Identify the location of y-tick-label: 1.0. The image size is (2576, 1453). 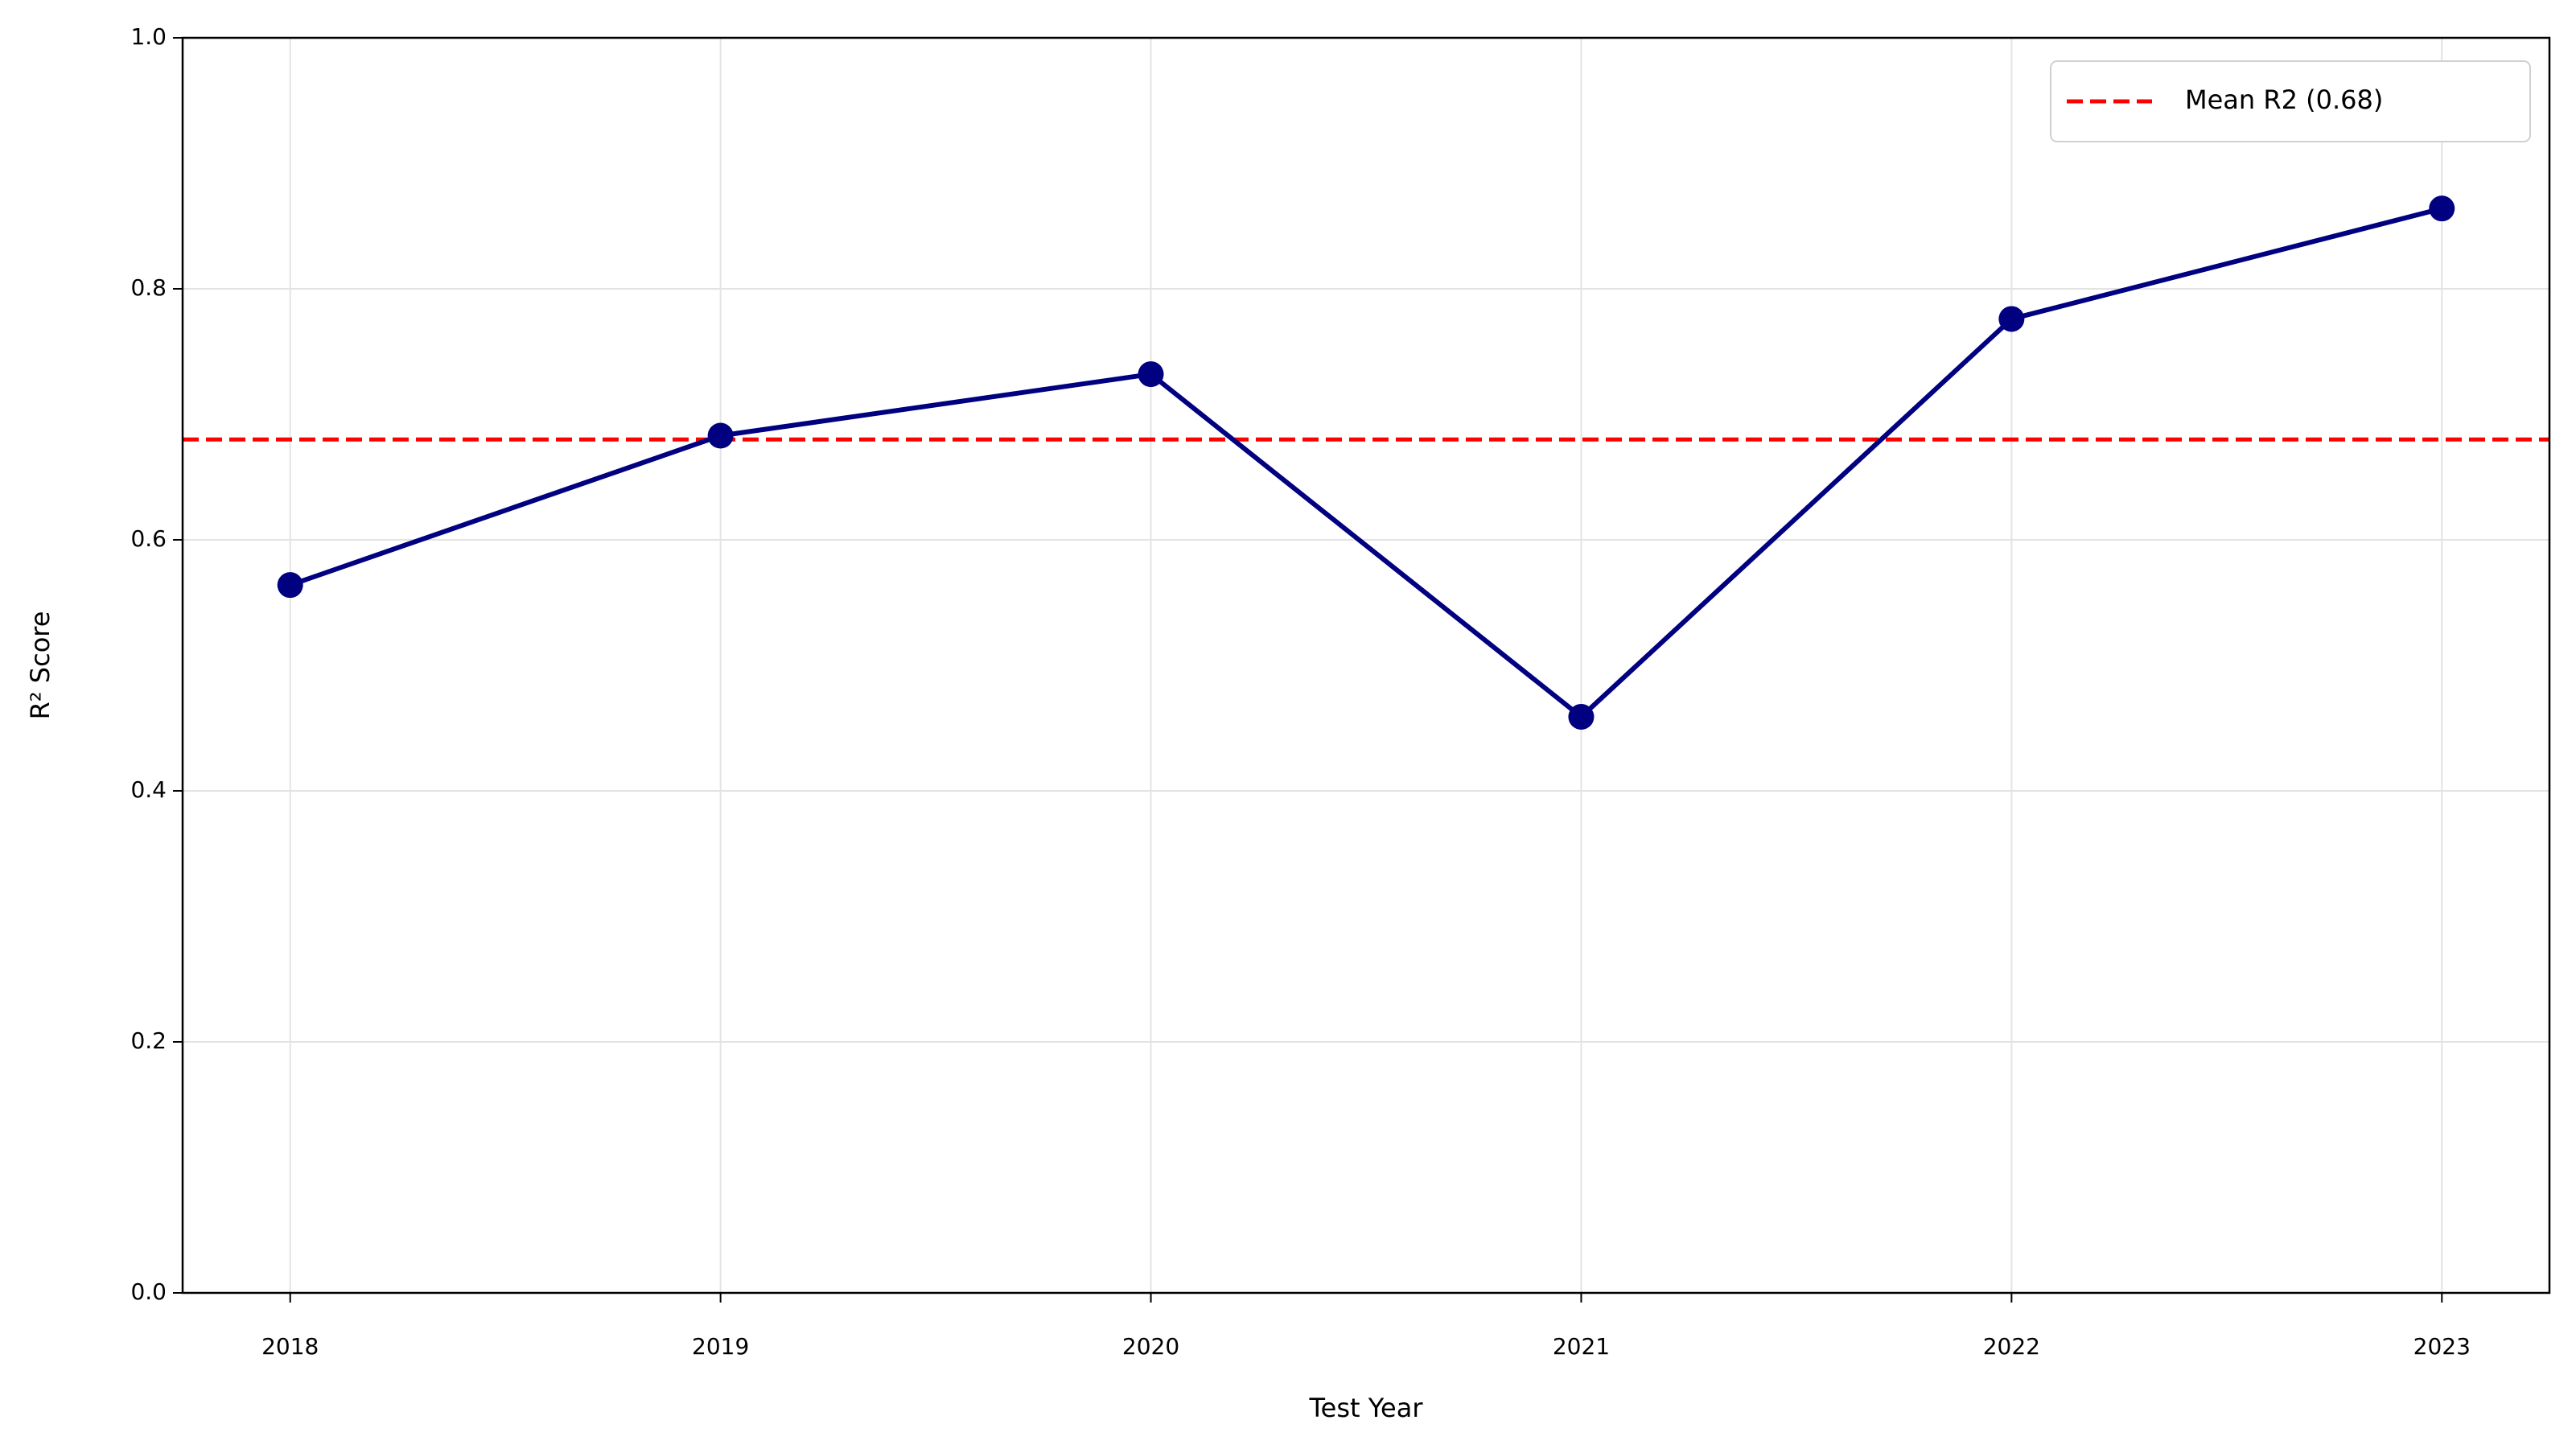
(148, 36).